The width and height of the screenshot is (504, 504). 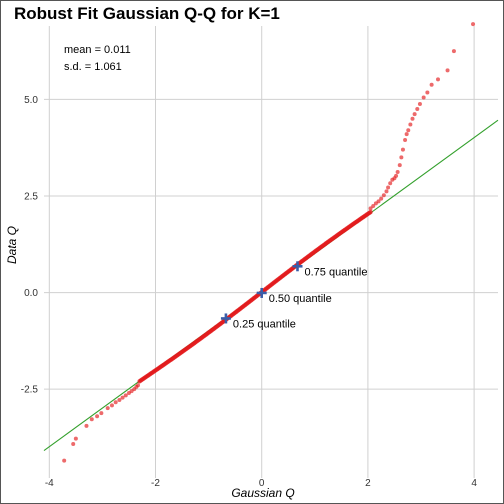 I want to click on quantile-markers: 0.25 quantile 0.50 quantile 0.75 quantile, so click(x=294, y=295).